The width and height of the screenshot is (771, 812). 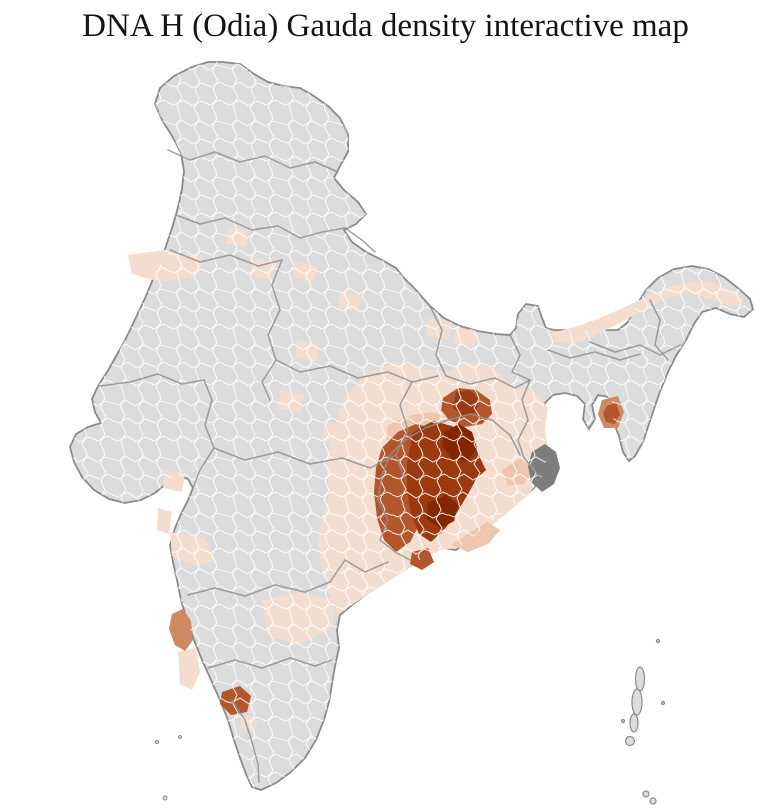 I want to click on andaman-nicobar-islands, so click(x=643, y=721).